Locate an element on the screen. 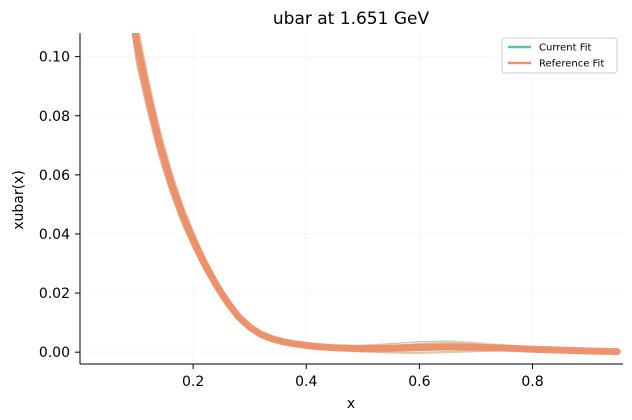  x-tick-label: 0.6 is located at coordinates (419, 382).